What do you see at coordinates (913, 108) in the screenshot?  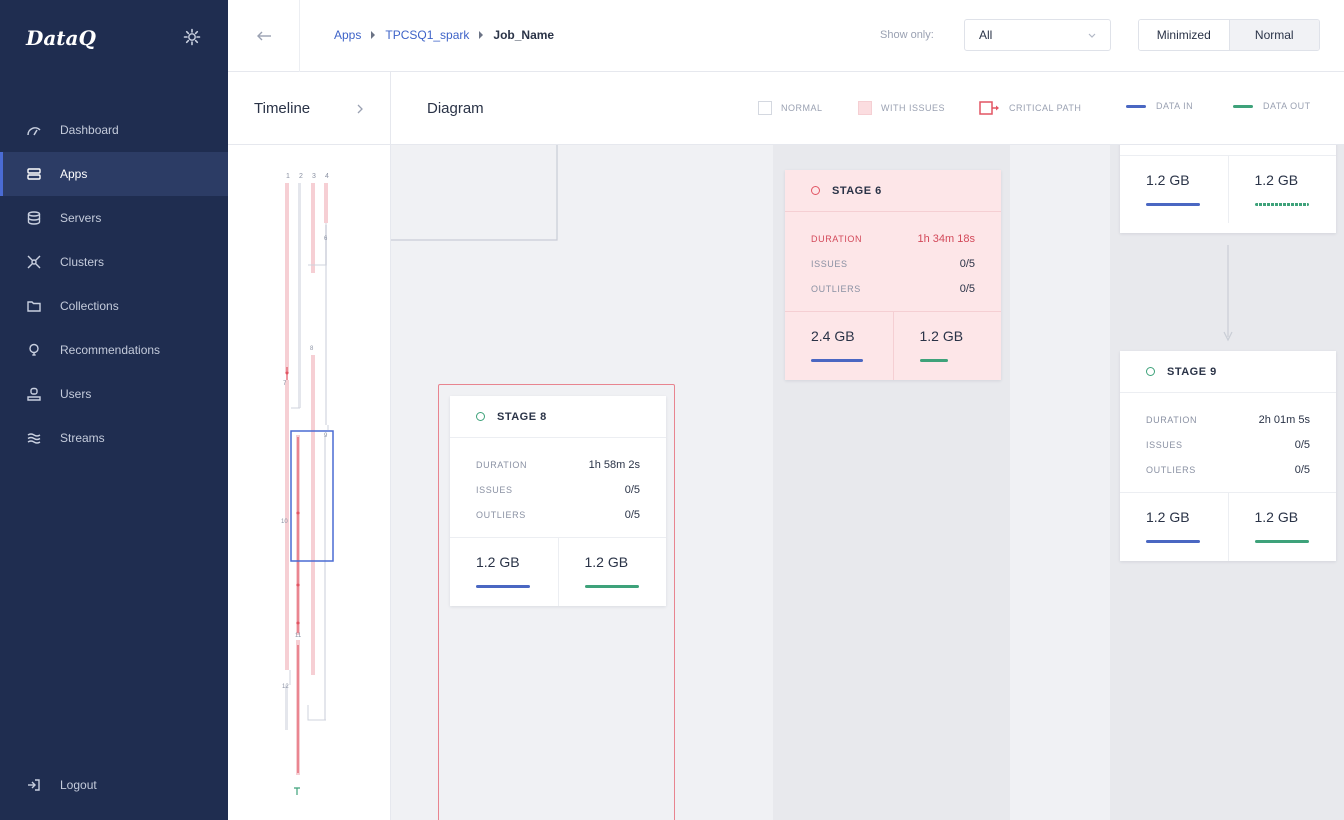 I see `legend-issues-label: WITH ISSUES` at bounding box center [913, 108].